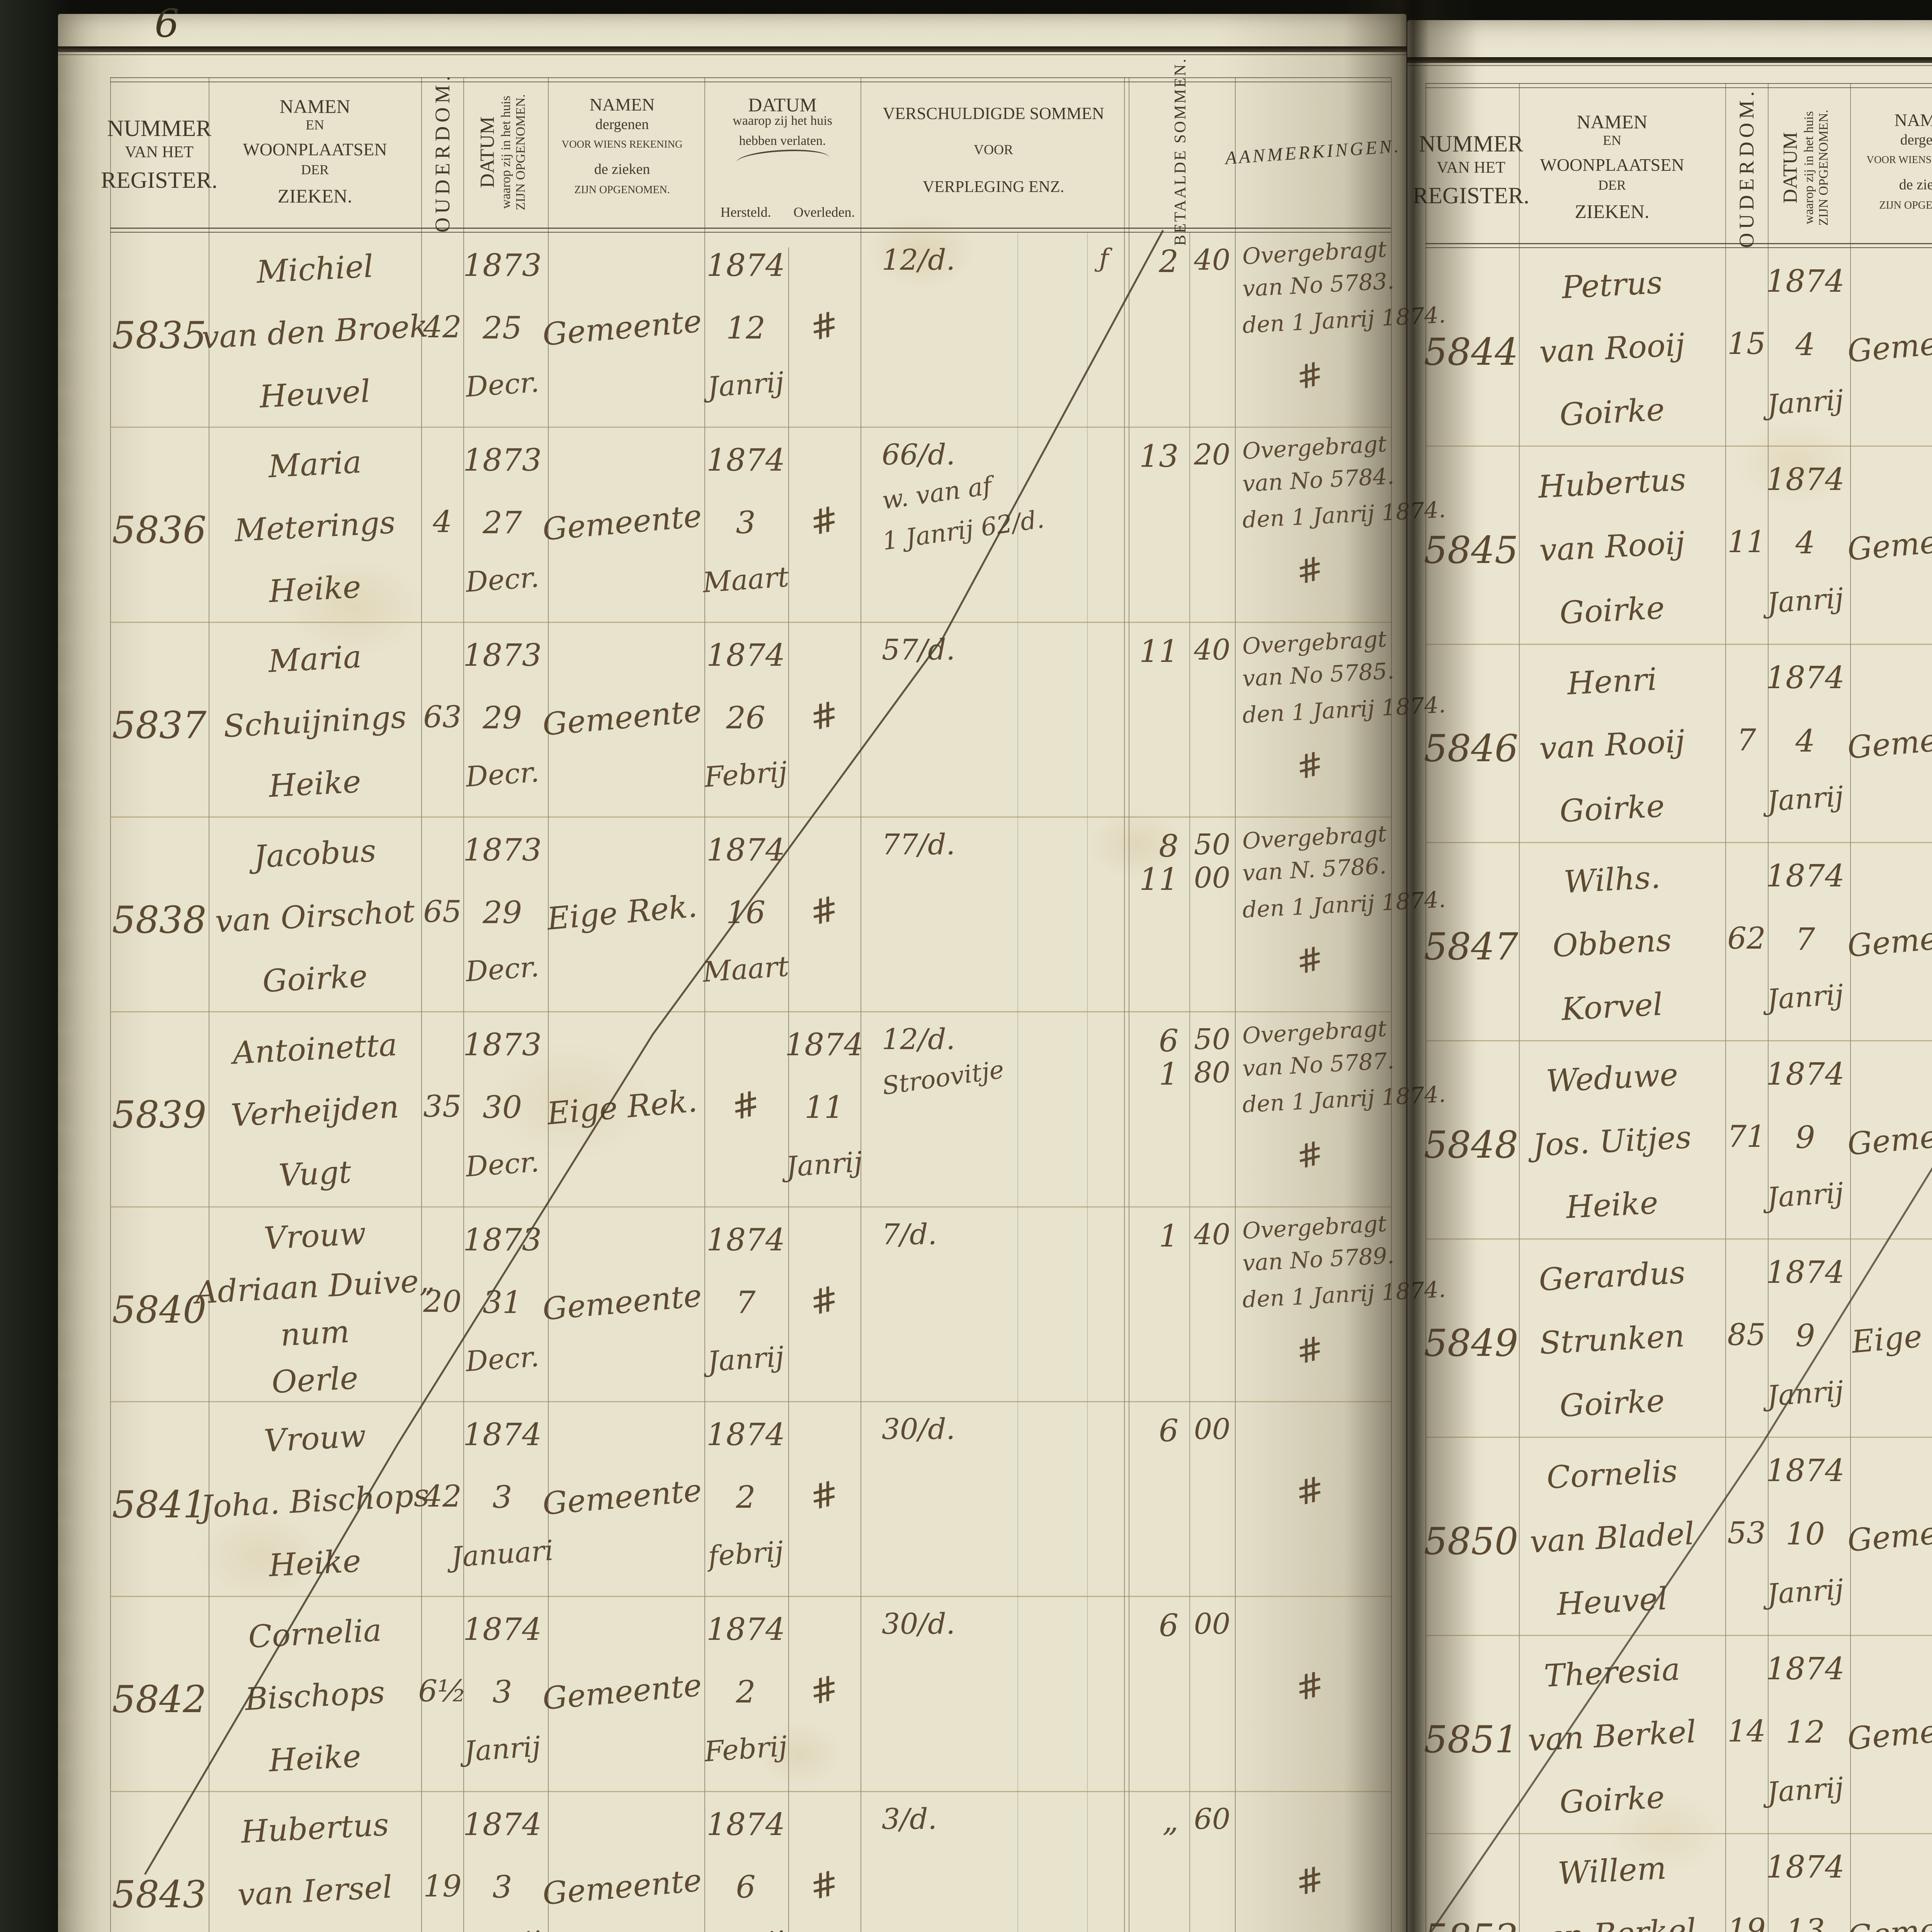 The width and height of the screenshot is (1932, 1932). I want to click on days-due-line: 77/d., so click(919, 844).